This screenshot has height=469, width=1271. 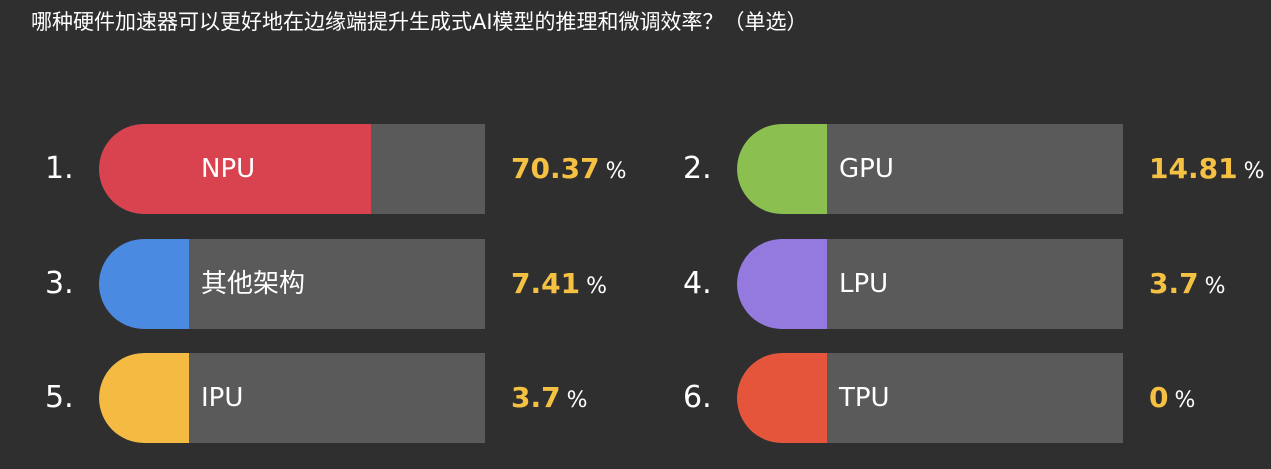 I want to click on option-number: 1., so click(x=59, y=168).